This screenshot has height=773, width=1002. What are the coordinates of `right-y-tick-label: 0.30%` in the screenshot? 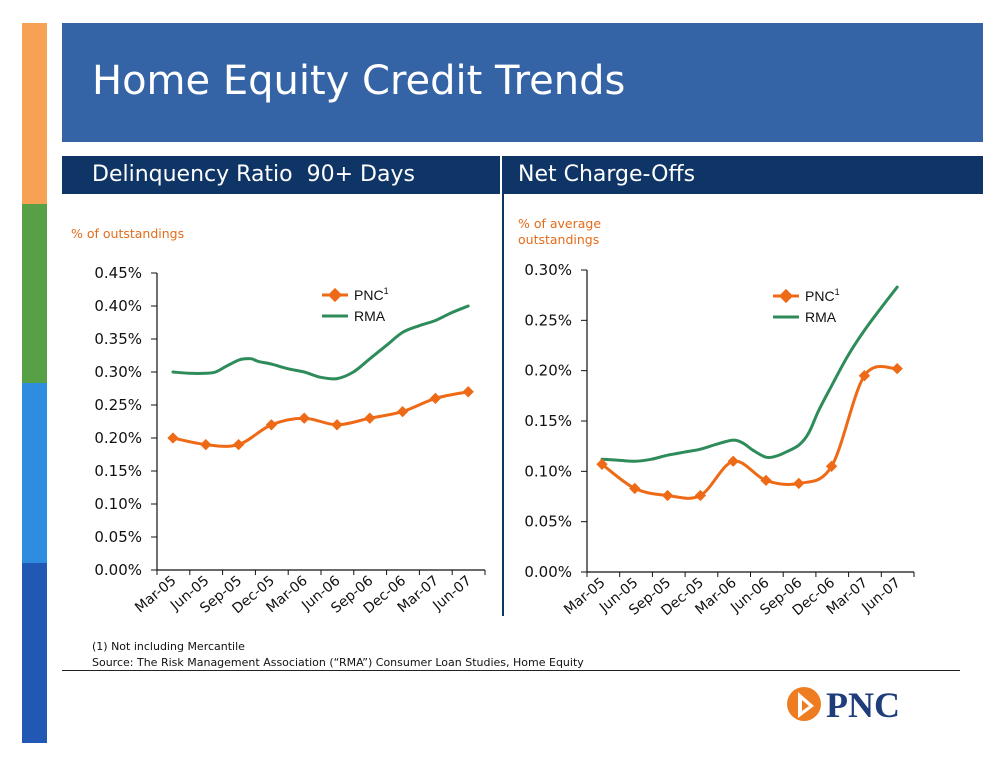 It's located at (548, 270).